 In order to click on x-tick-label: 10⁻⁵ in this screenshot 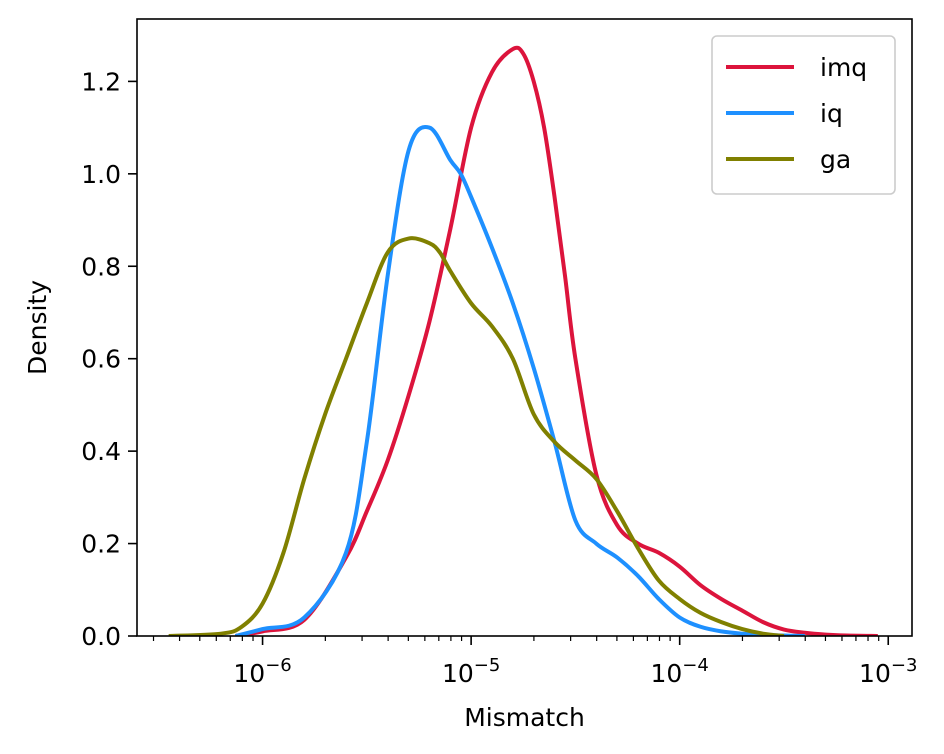, I will do `click(471, 671)`.